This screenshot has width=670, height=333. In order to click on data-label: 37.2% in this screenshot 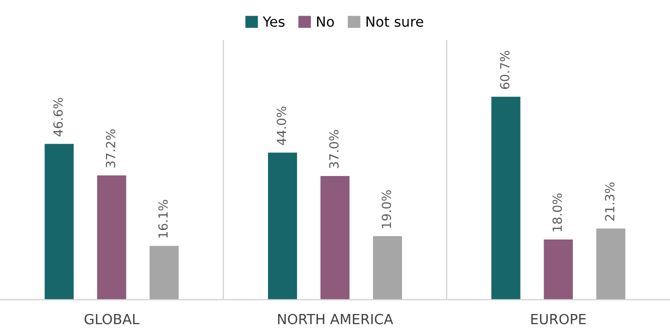, I will do `click(111, 148)`.